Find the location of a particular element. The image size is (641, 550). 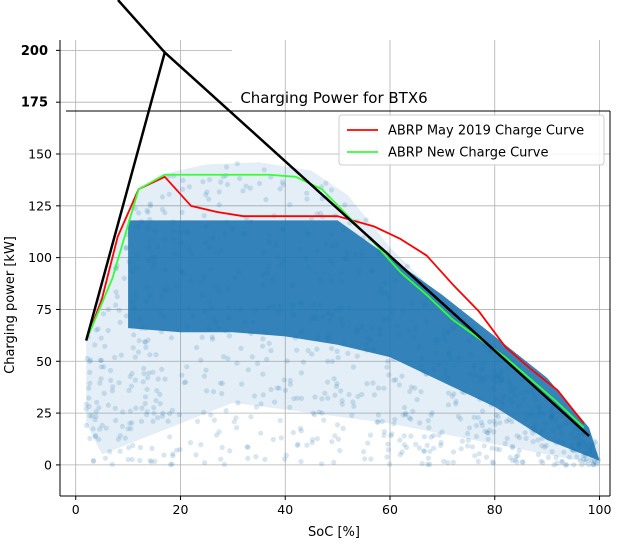

legend-label: ABRP May 2019 Charge Curve is located at coordinates (486, 131).